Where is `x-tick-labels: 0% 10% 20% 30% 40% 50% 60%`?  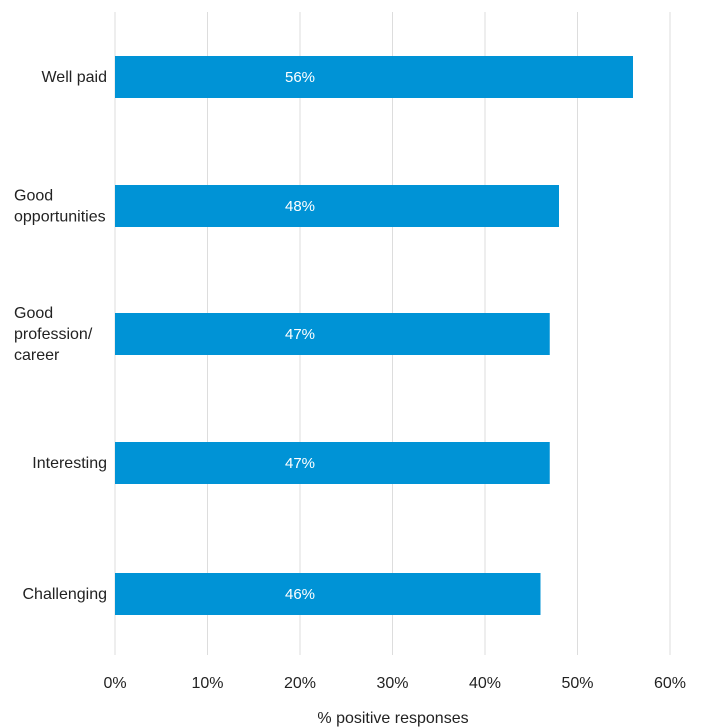
x-tick-labels: 0% 10% 20% 30% 40% 50% 60% is located at coordinates (394, 683).